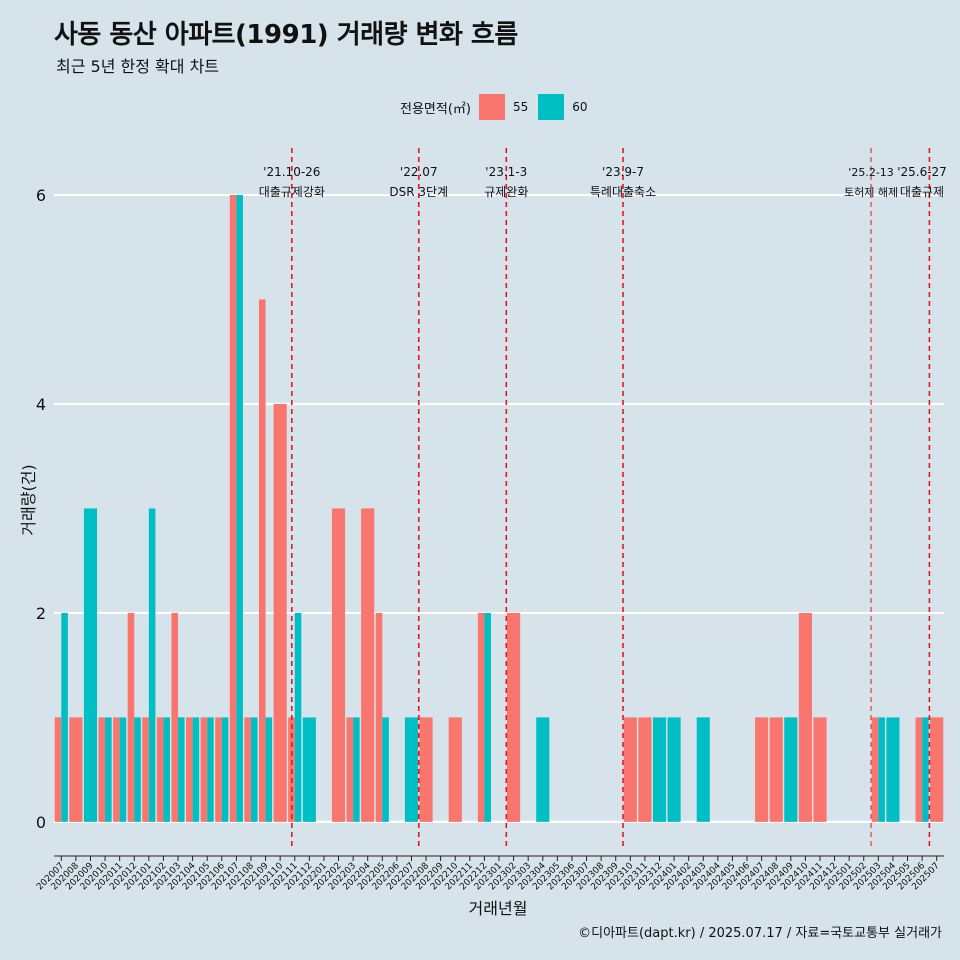 This screenshot has width=960, height=960. Describe the element at coordinates (41, 195) in the screenshot. I see `y-tick-label-6: 6` at that location.